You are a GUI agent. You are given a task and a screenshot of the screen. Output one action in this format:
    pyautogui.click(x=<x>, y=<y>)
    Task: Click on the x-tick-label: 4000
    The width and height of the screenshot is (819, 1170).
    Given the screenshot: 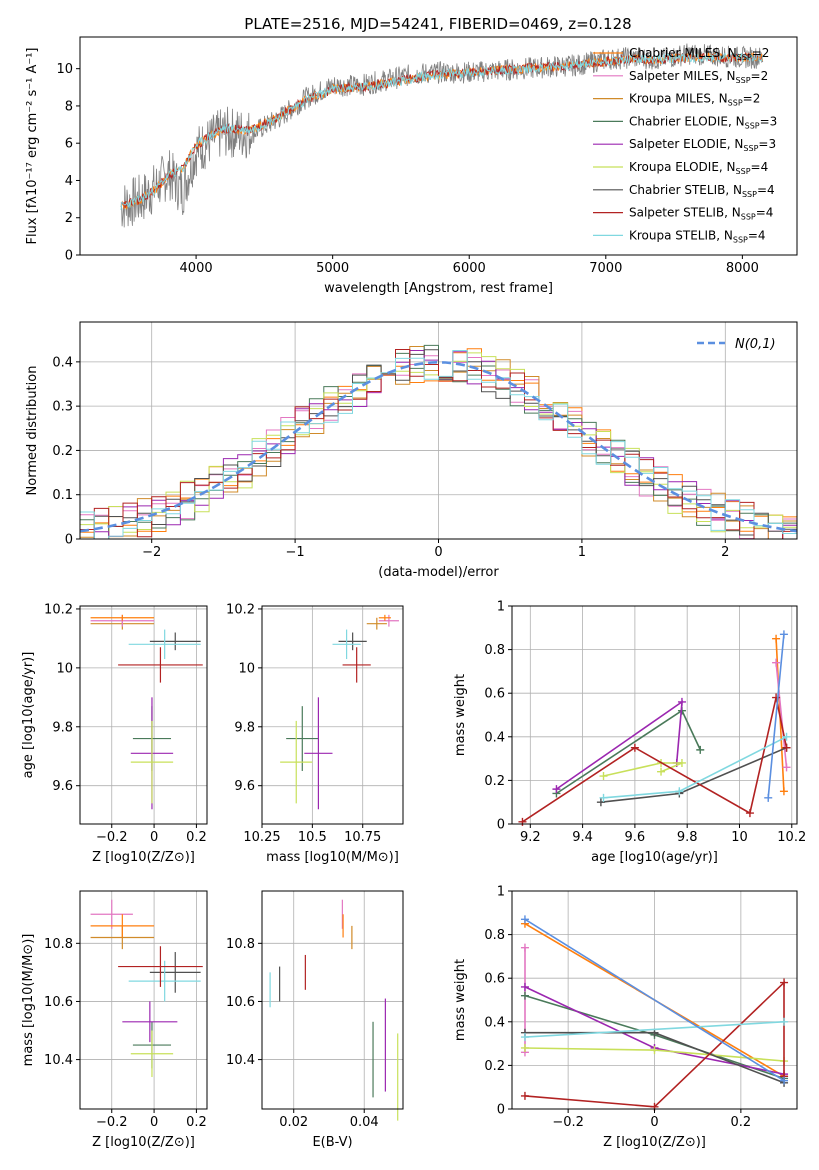 What is the action you would take?
    pyautogui.click(x=196, y=268)
    